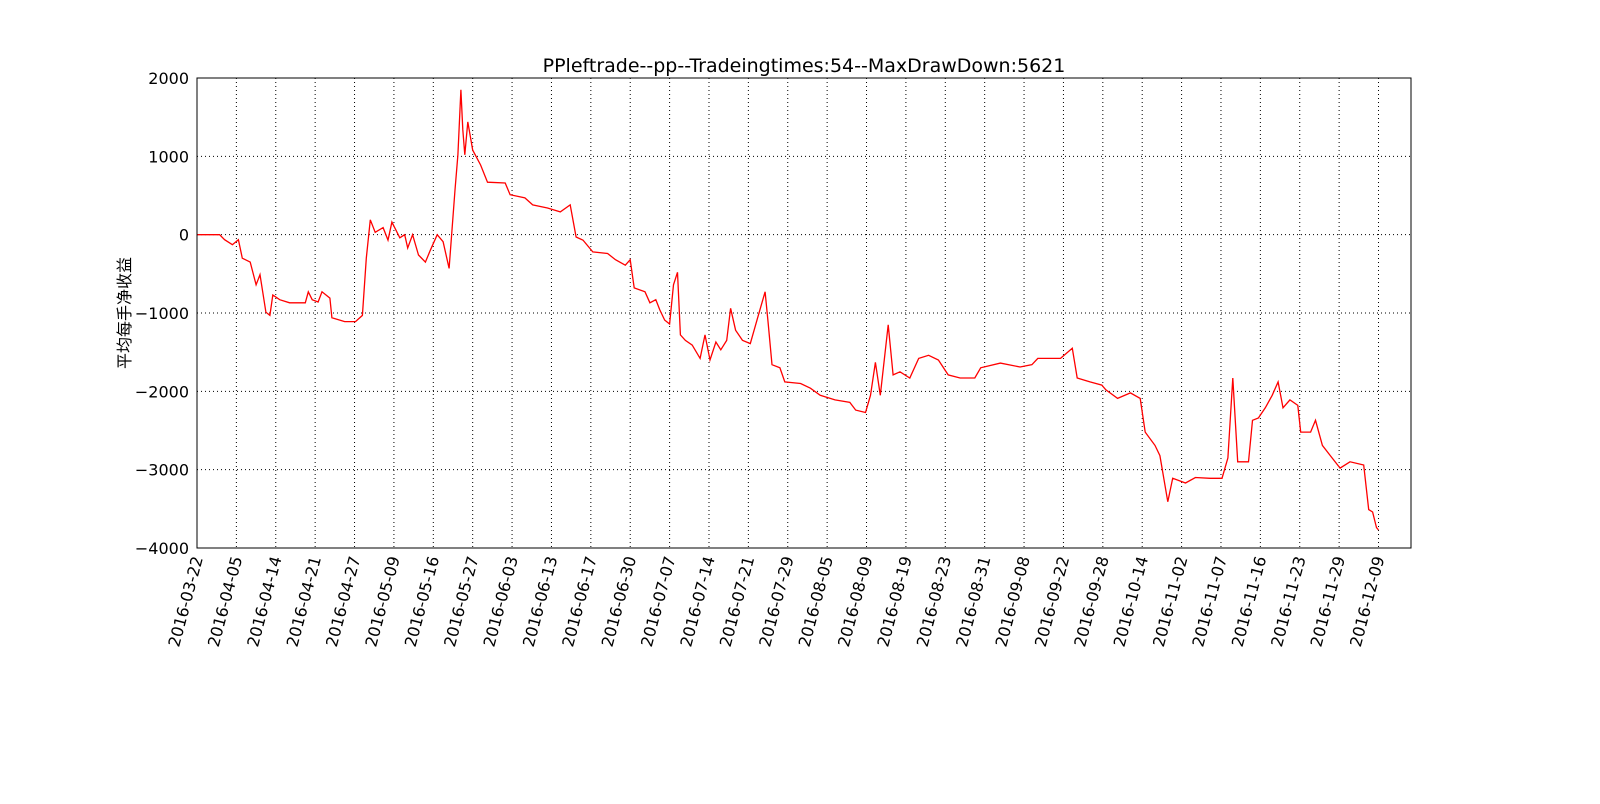 This screenshot has height=804, width=1600. I want to click on y-tick-label: 2000, so click(168, 78).